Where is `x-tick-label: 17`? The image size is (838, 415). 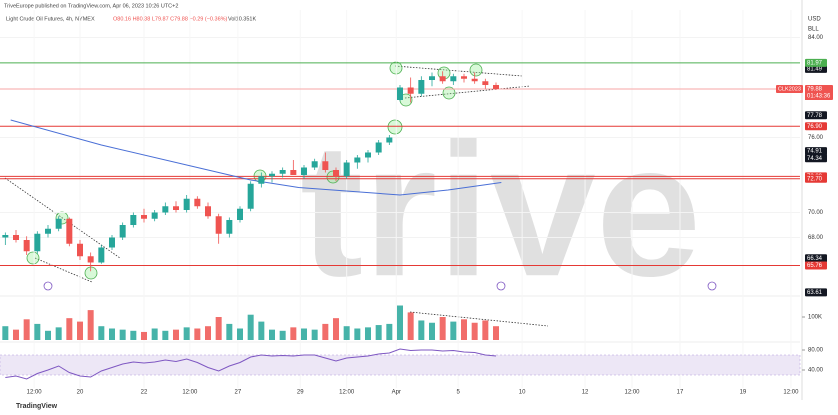
x-tick-label: 17 is located at coordinates (680, 393).